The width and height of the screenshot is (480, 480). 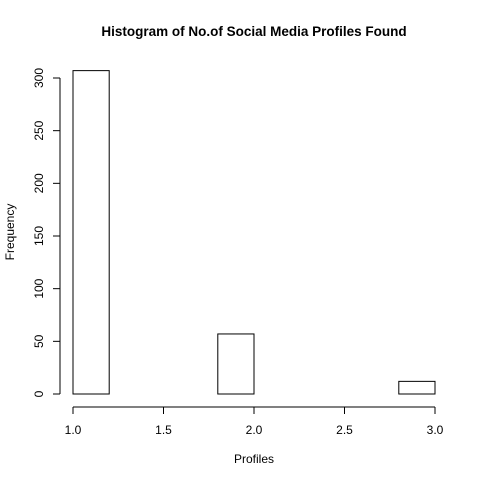 What do you see at coordinates (73, 430) in the screenshot?
I see `x-tick-label: 1.0` at bounding box center [73, 430].